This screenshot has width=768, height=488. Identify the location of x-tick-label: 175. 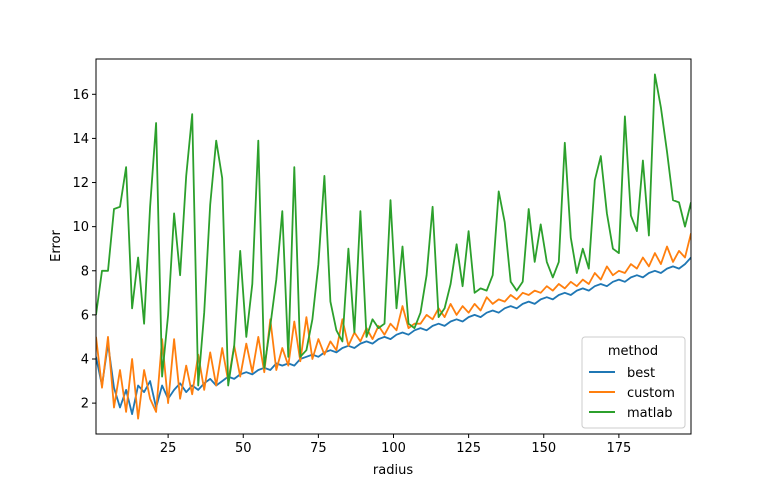
(618, 448).